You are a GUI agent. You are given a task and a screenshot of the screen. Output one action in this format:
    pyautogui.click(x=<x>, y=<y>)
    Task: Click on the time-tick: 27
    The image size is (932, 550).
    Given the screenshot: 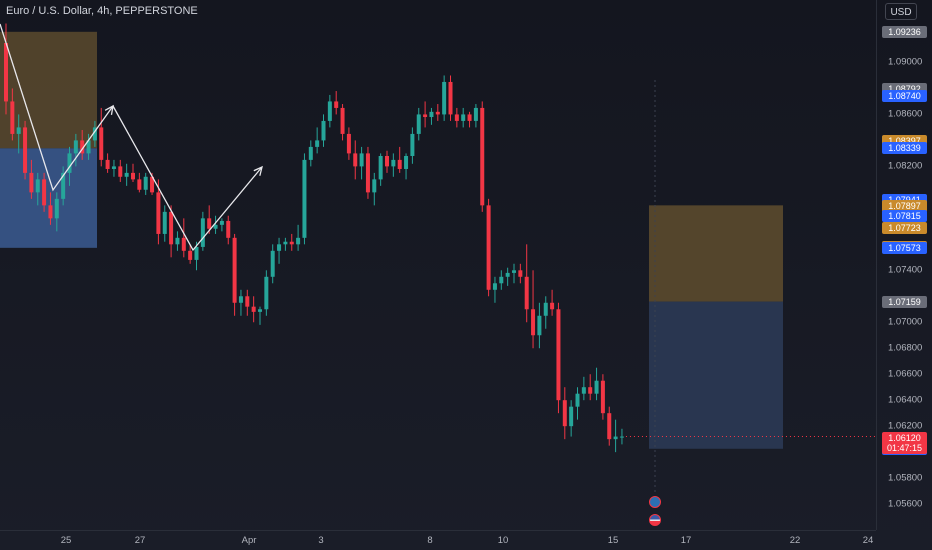 What is the action you would take?
    pyautogui.click(x=140, y=540)
    